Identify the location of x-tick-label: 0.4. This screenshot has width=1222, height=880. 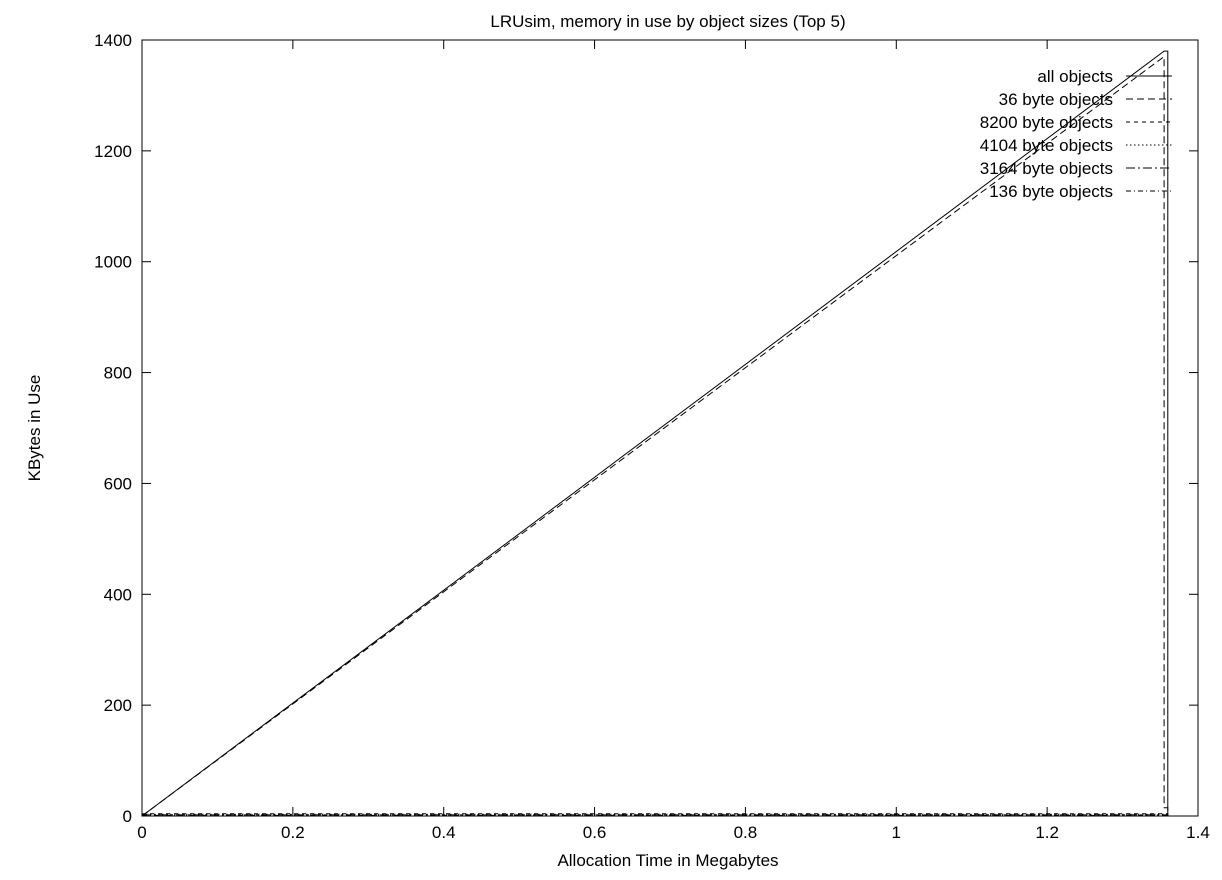
(444, 832).